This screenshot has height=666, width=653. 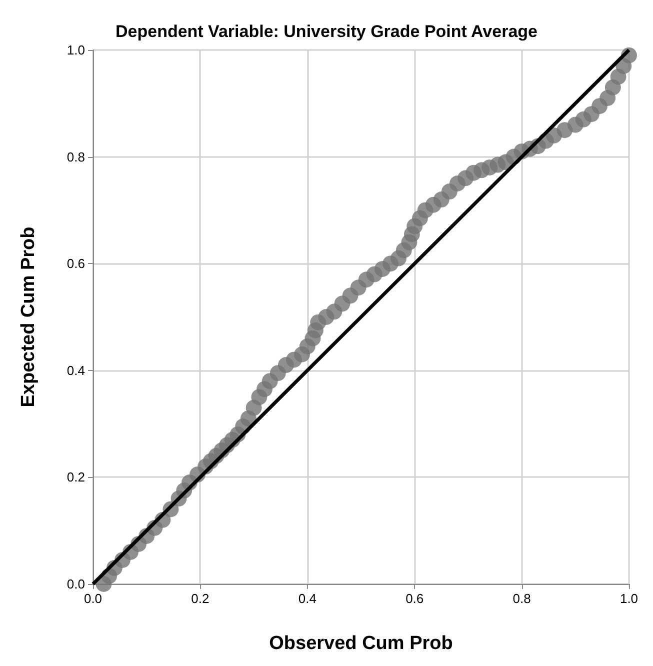 I want to click on x-tick-label: 1.0, so click(x=629, y=598).